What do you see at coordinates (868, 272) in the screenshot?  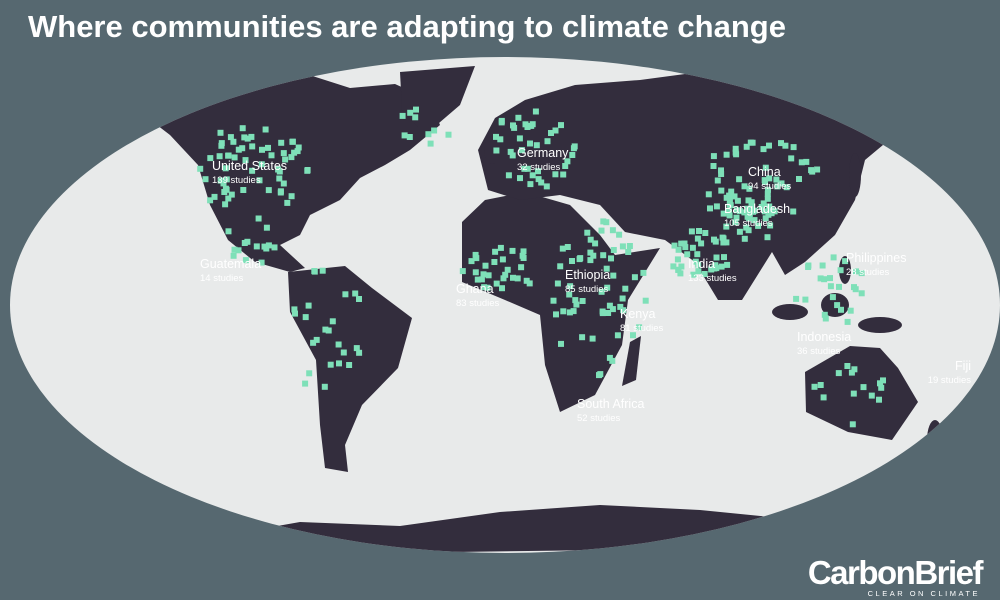 I see `location-count: 28 studies` at bounding box center [868, 272].